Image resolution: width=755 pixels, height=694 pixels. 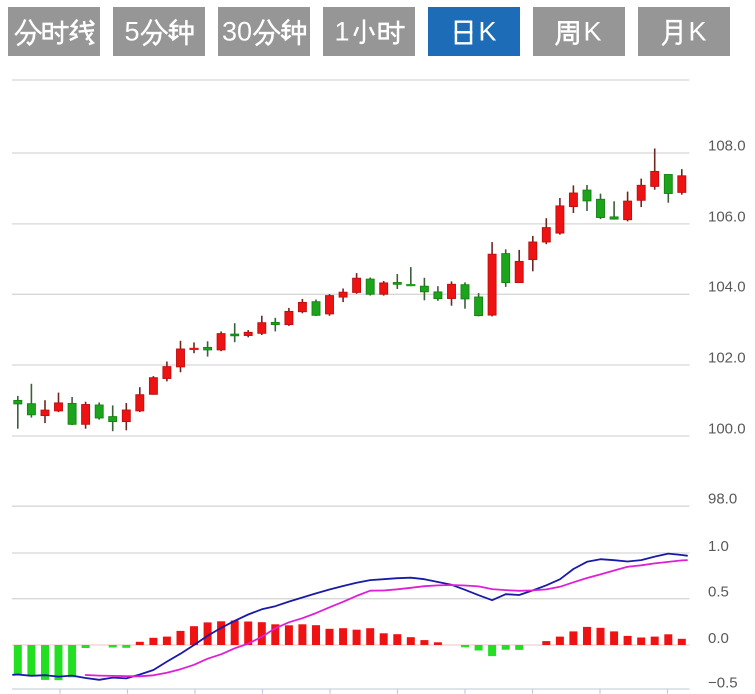 I want to click on svg-text: 104.0, so click(x=727, y=287).